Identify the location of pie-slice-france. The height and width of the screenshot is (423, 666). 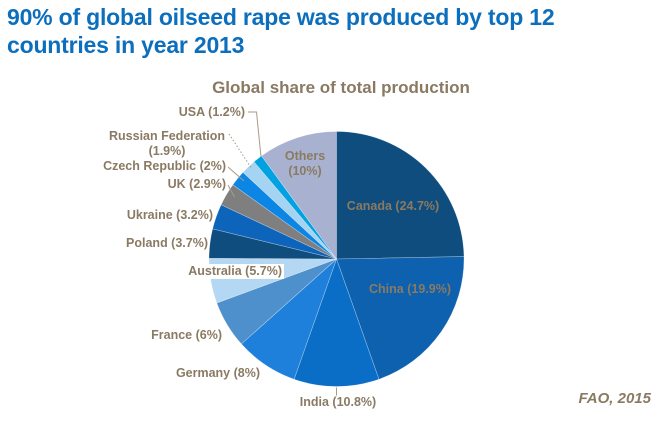
(276, 301).